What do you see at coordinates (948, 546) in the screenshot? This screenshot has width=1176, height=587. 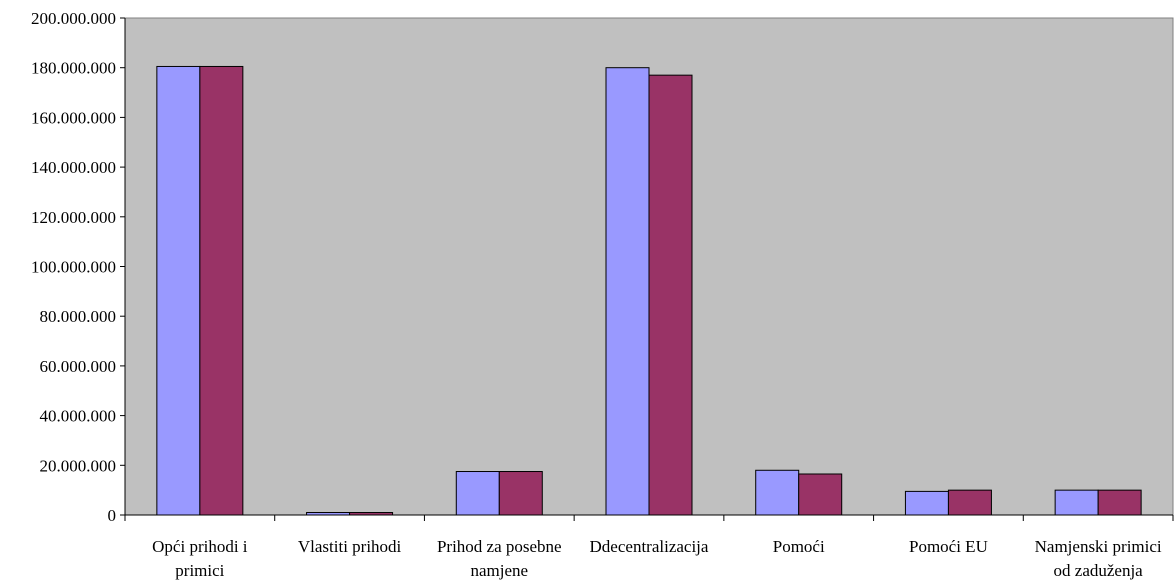 I see `x-tick-label: Pomoći EU` at bounding box center [948, 546].